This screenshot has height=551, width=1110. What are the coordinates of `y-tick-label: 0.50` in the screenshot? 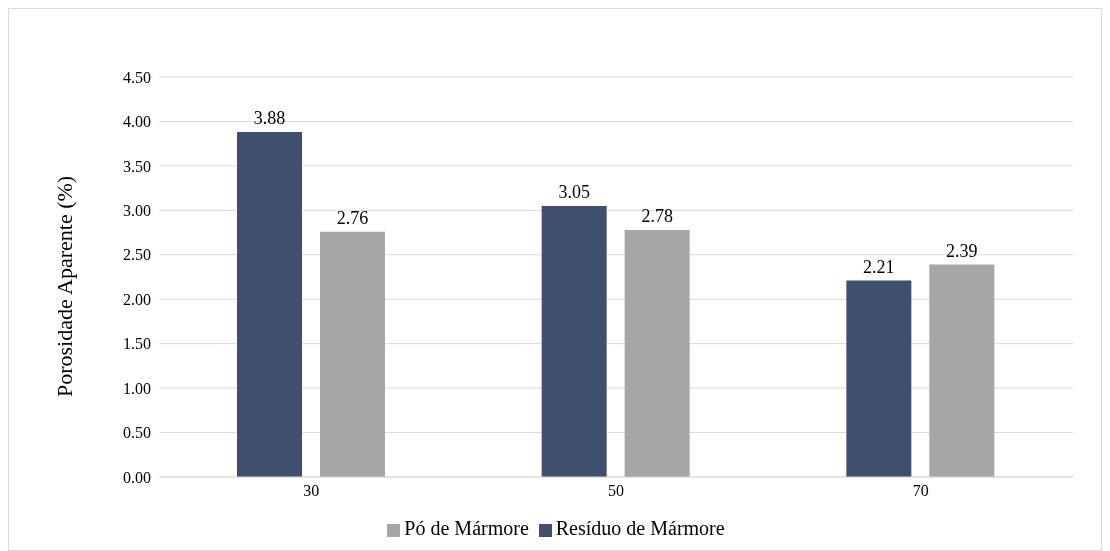 It's located at (137, 433).